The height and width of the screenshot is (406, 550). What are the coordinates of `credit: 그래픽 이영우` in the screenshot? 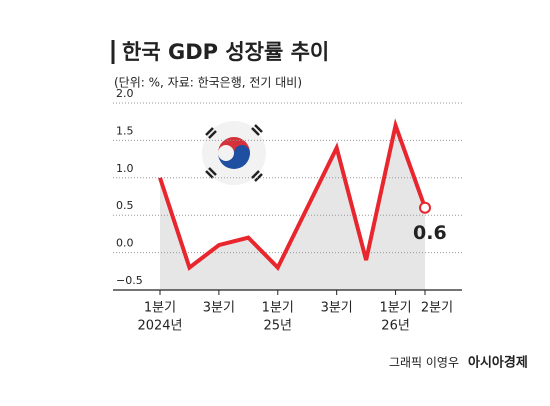 It's located at (424, 363).